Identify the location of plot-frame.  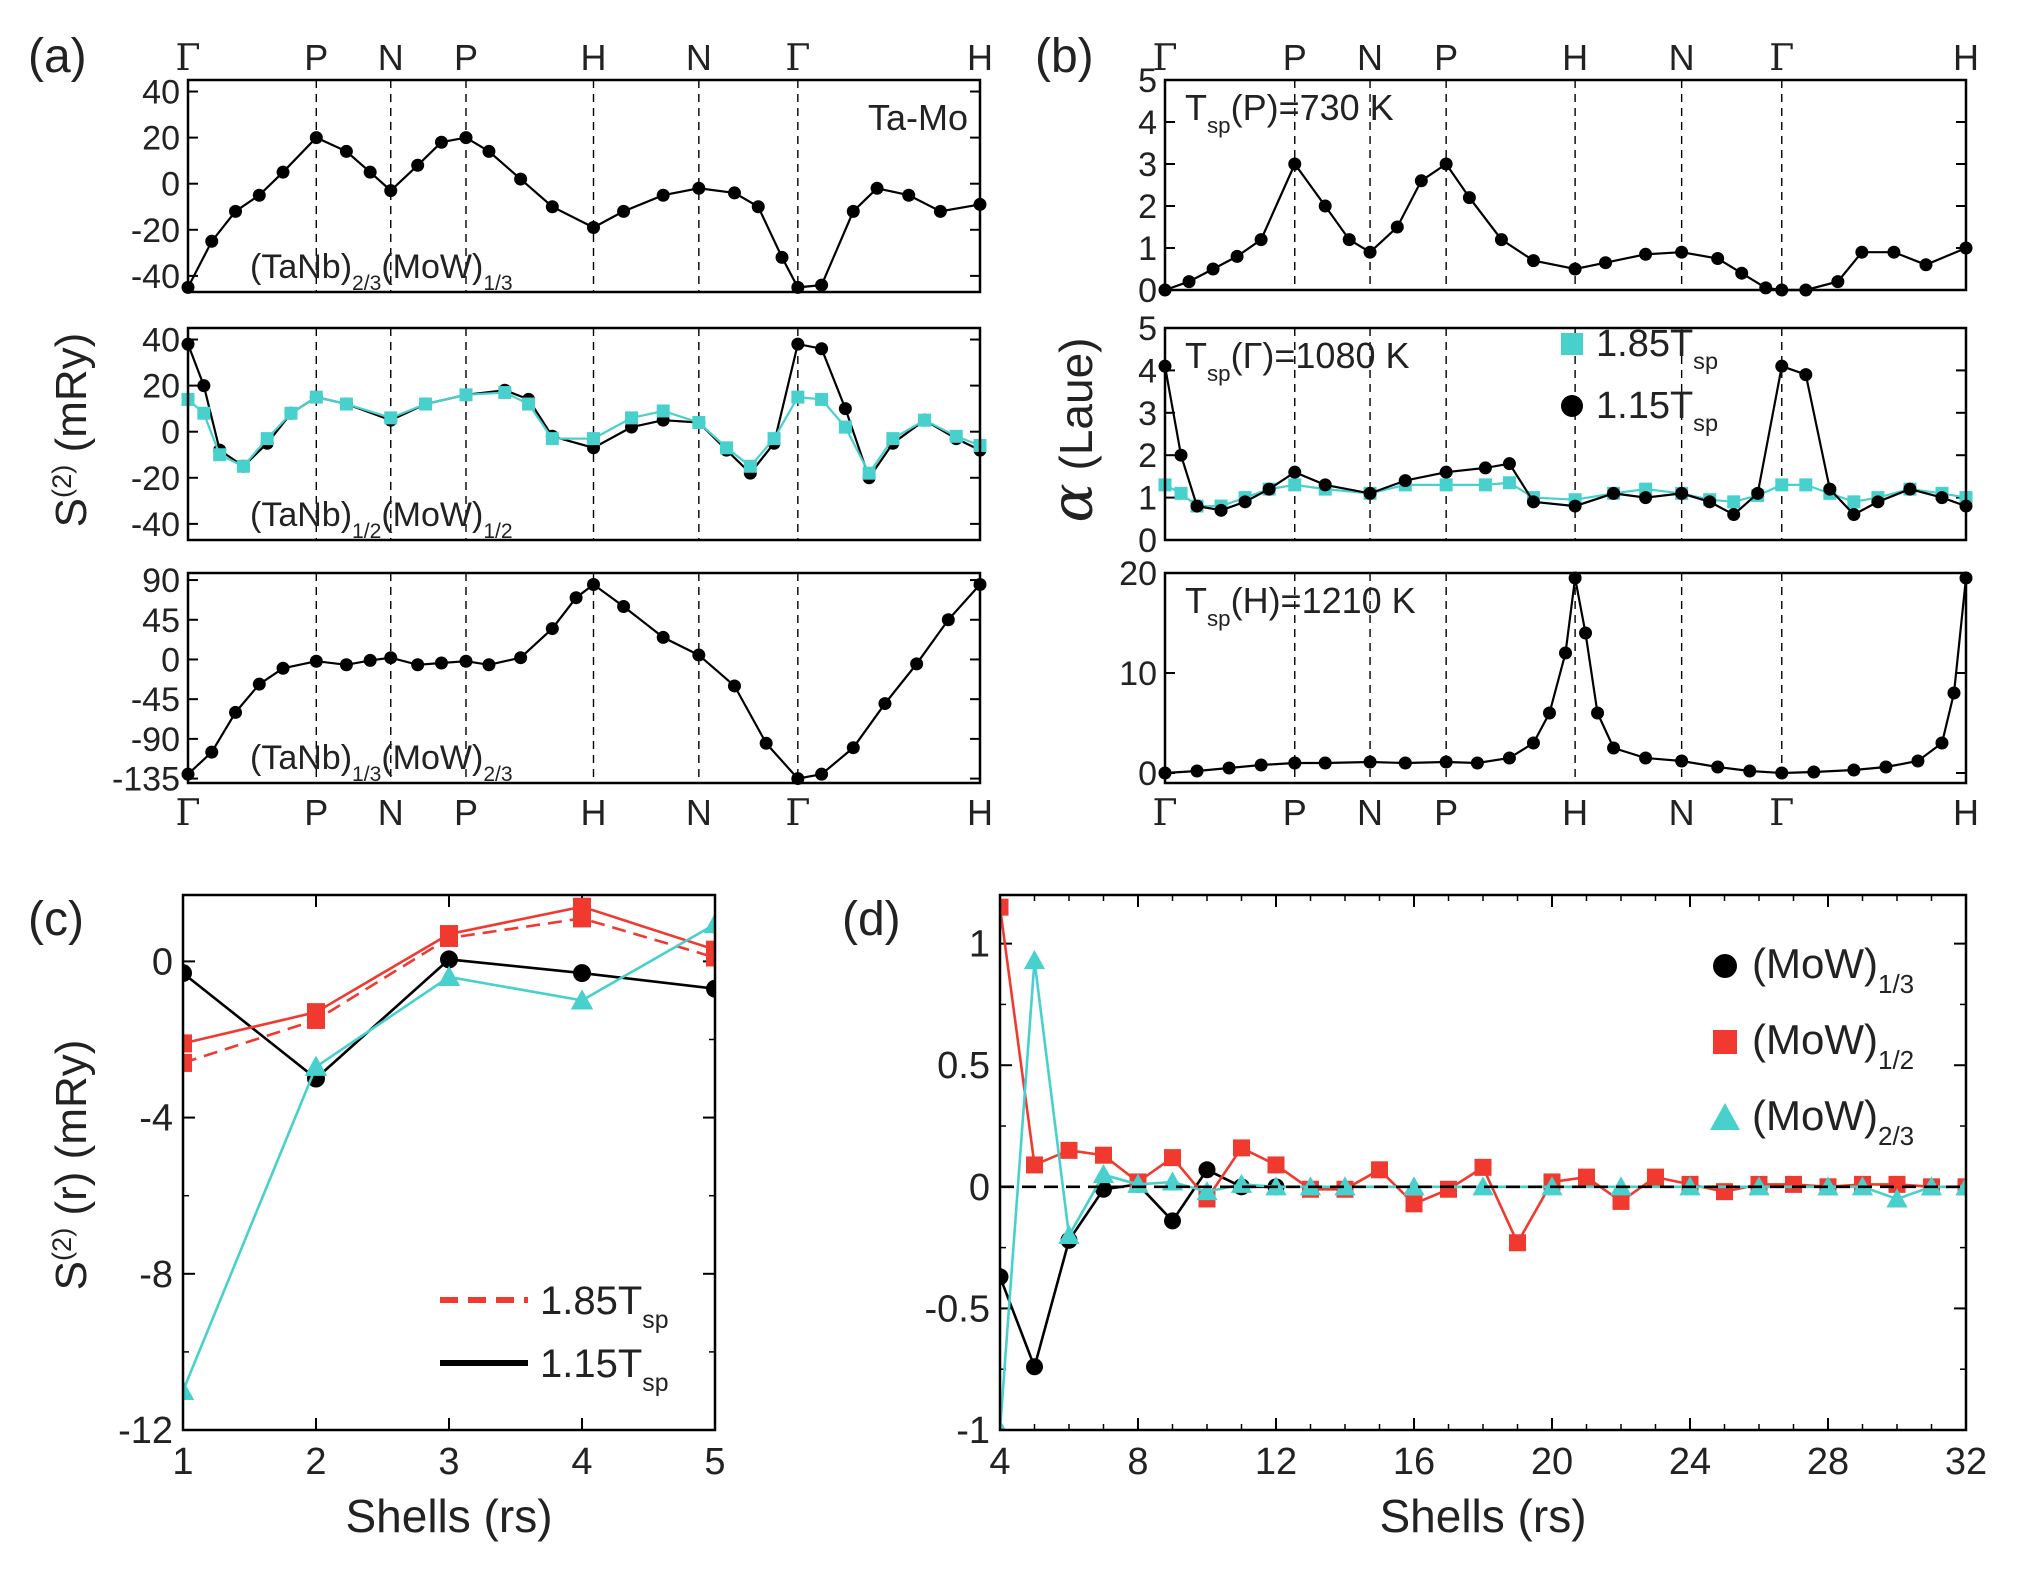
(584, 434).